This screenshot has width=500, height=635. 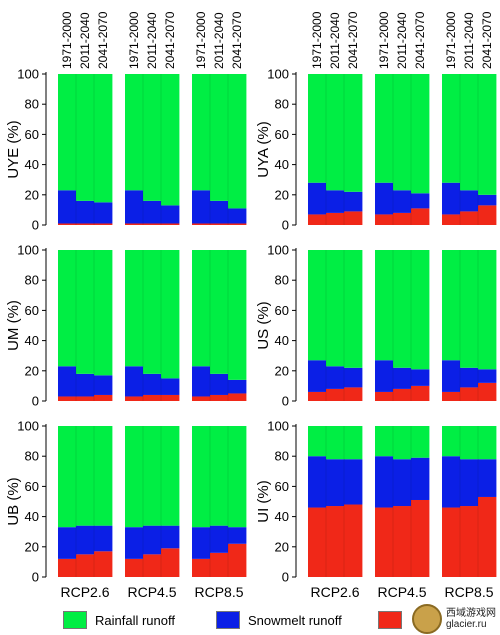 What do you see at coordinates (390, 620) in the screenshot?
I see `legend-swatch-glacier` at bounding box center [390, 620].